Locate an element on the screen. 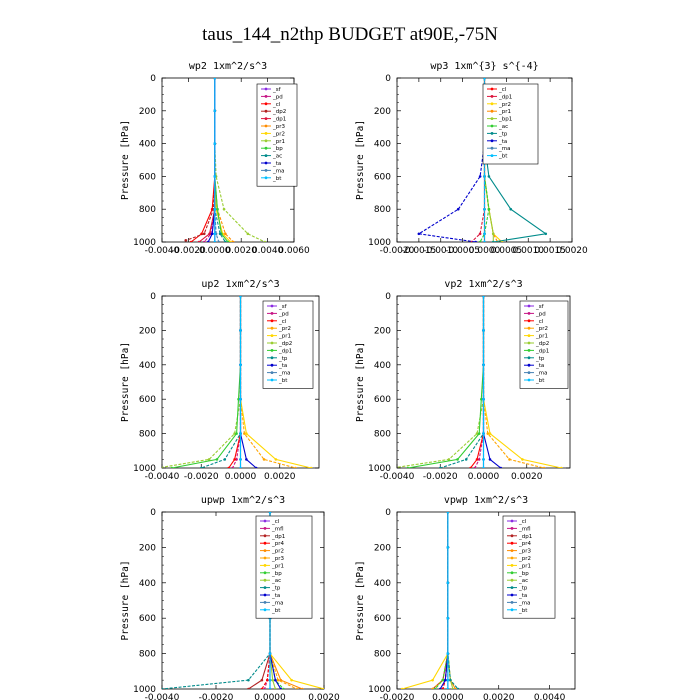 This screenshot has width=700, height=700. series-line-pr1 is located at coordinates (425, 600).